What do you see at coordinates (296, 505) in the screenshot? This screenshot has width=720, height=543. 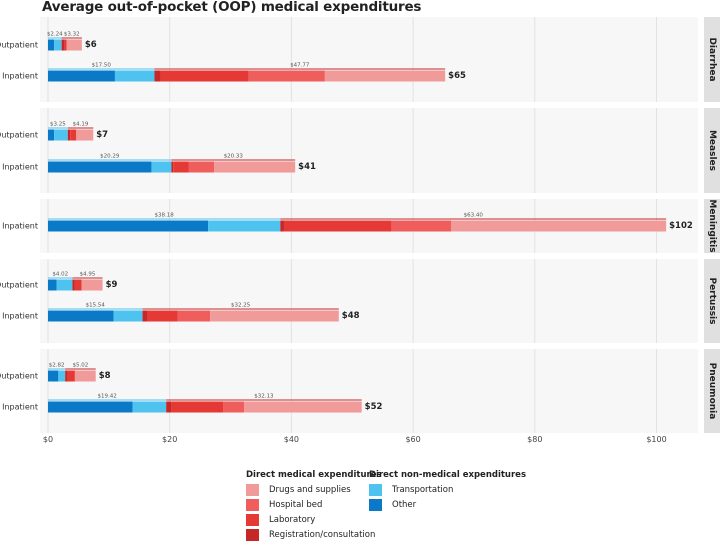 I see `legend-label: Hospital bed` at bounding box center [296, 505].